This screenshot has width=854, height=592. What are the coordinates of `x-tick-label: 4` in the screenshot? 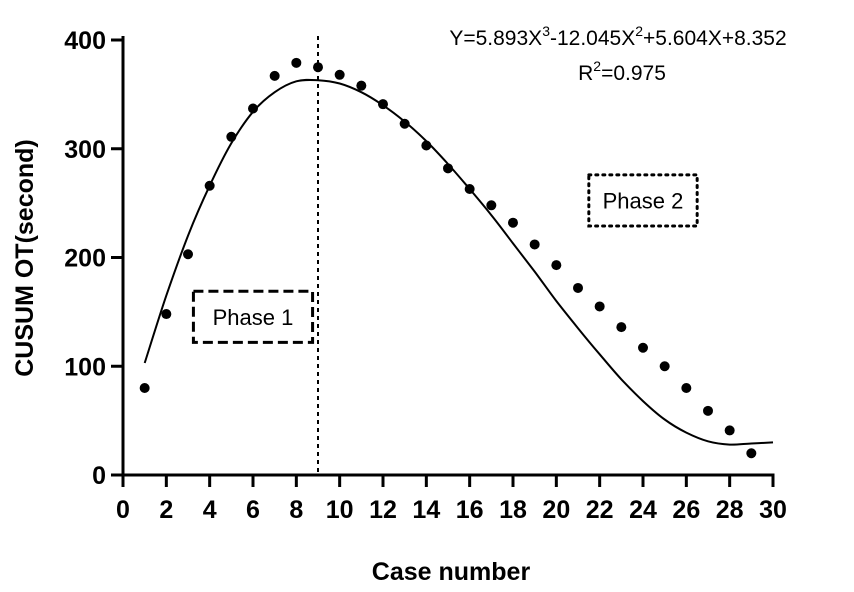 It's located at (210, 510).